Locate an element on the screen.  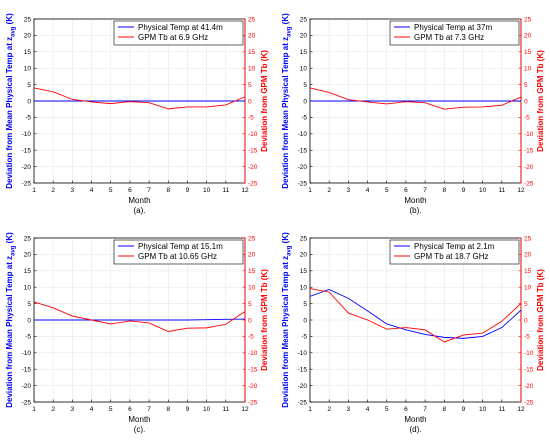
y-left-tick-label: -15 is located at coordinates (303, 370).